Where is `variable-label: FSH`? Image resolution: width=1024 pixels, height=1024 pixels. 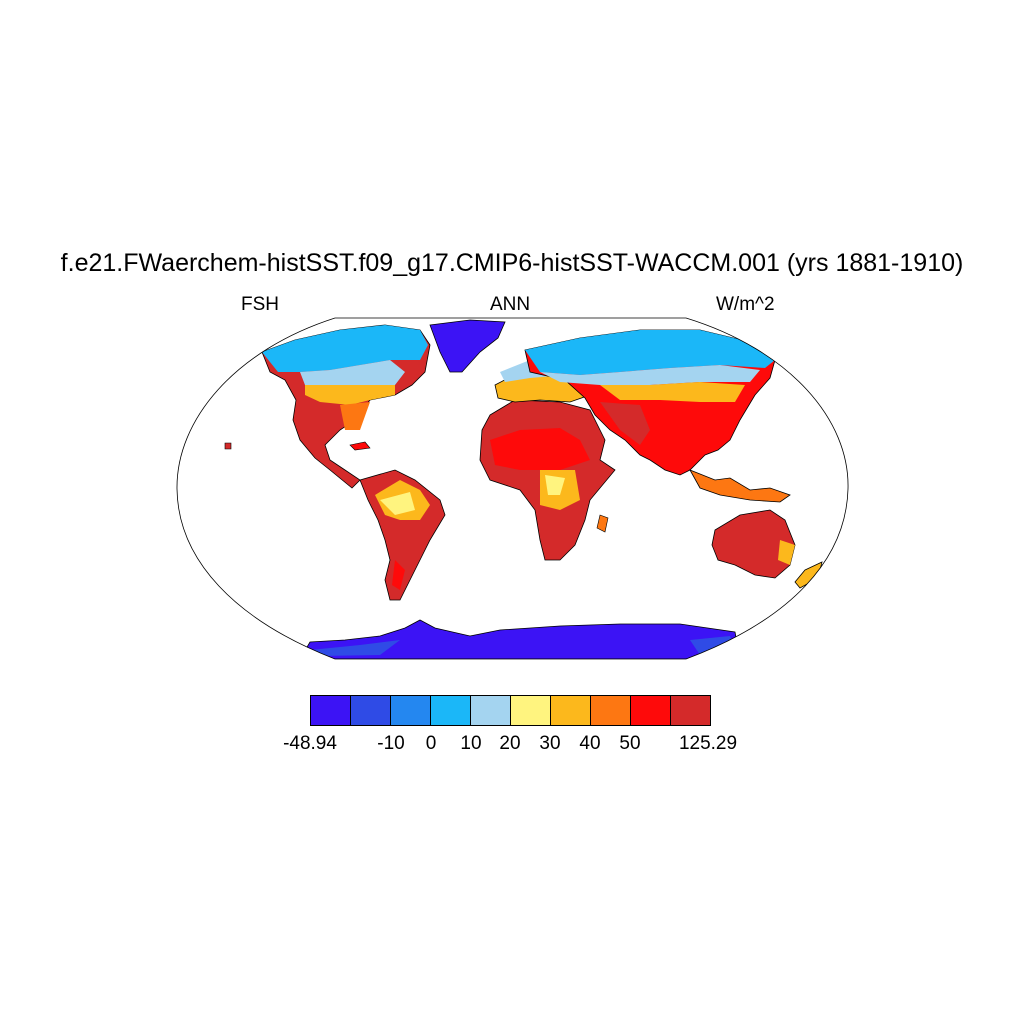 variable-label: FSH is located at coordinates (260, 304).